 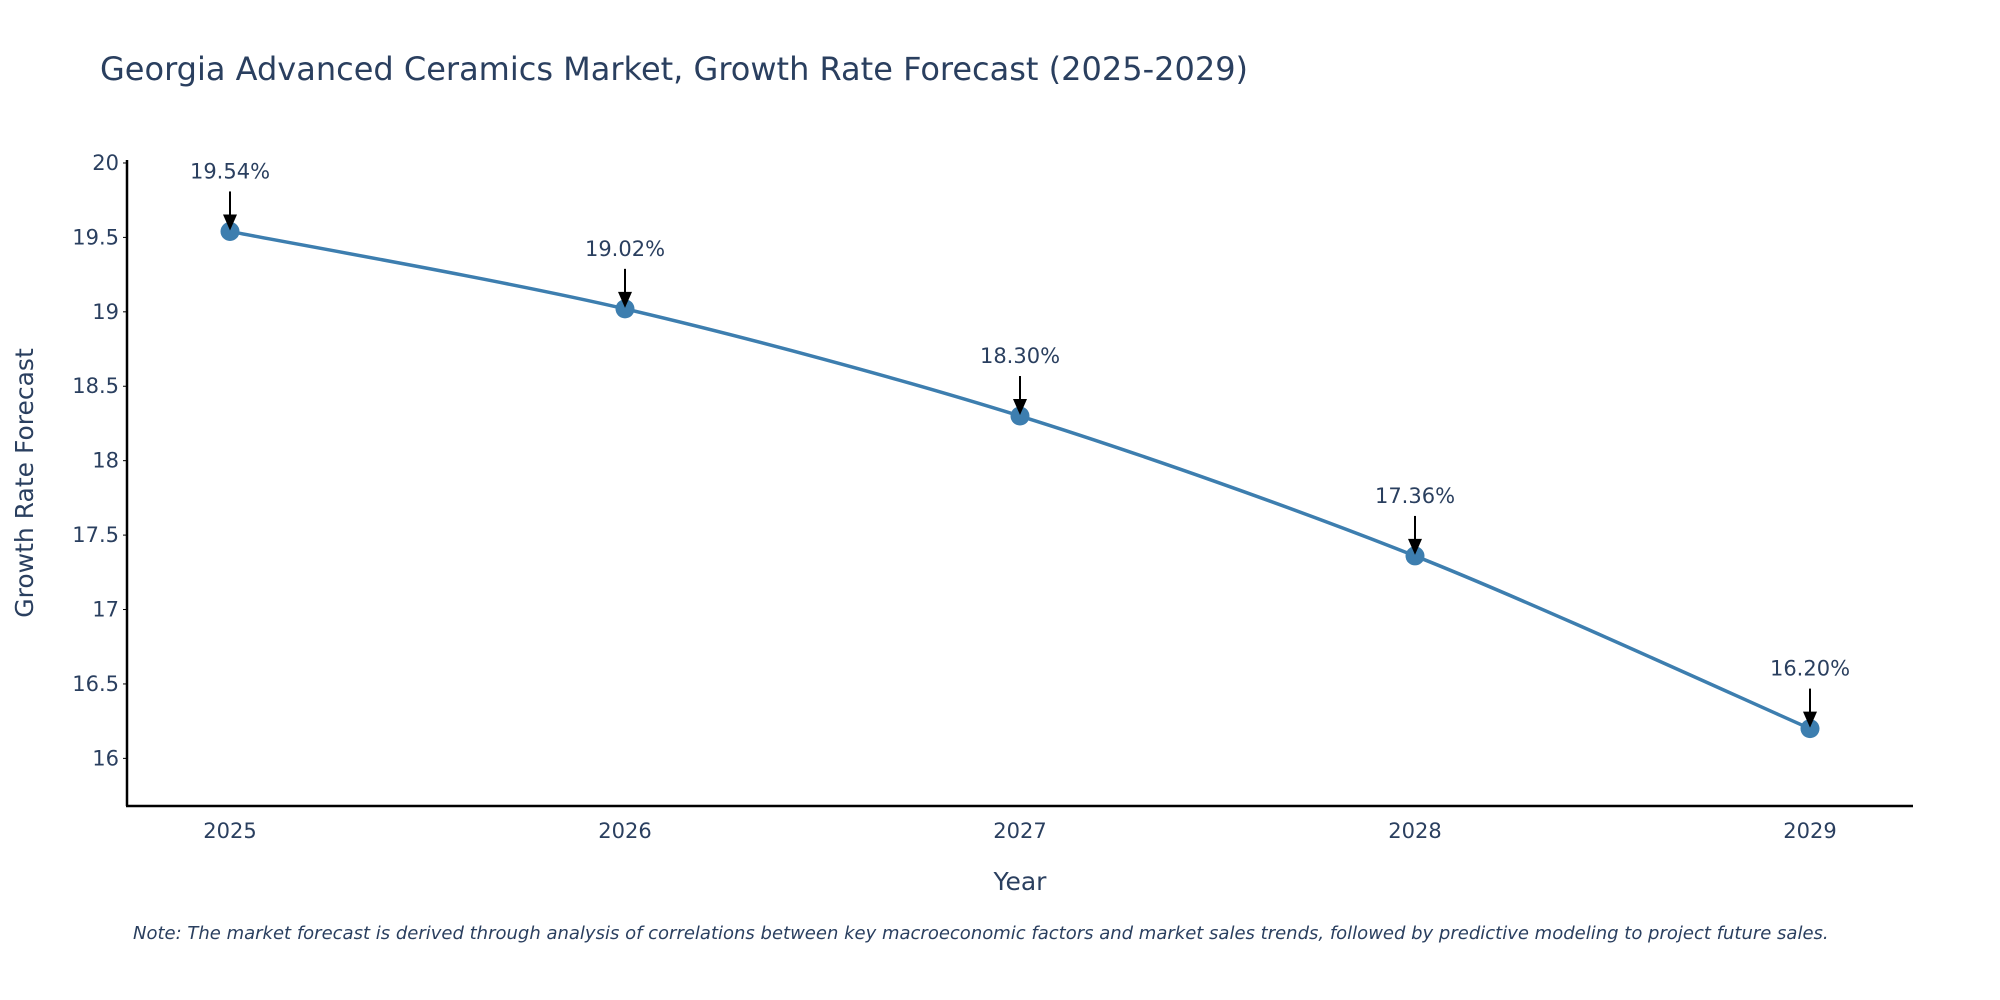 What do you see at coordinates (95, 535) in the screenshot?
I see `y-tick-label: 17.5` at bounding box center [95, 535].